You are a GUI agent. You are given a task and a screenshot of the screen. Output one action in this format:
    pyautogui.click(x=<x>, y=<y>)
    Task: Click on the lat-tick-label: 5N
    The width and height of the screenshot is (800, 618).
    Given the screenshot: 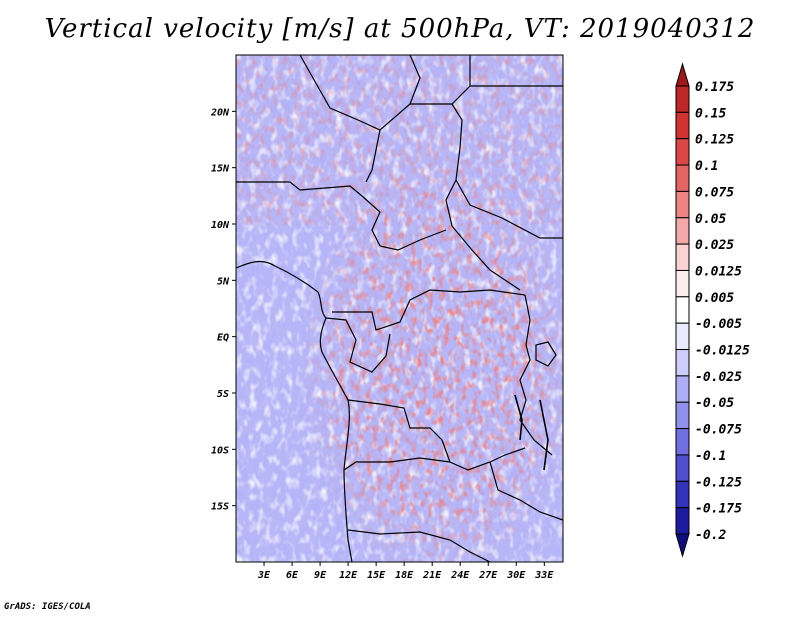 What is the action you would take?
    pyautogui.click(x=223, y=281)
    